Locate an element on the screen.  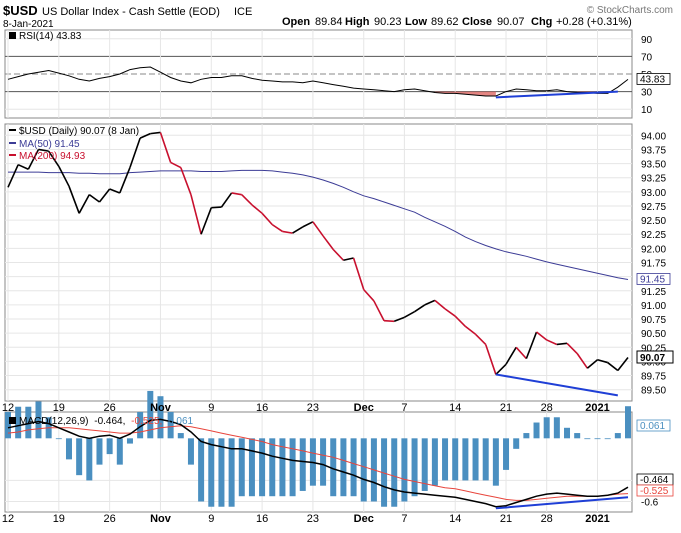
close-value: 90.07 is located at coordinates (511, 22).